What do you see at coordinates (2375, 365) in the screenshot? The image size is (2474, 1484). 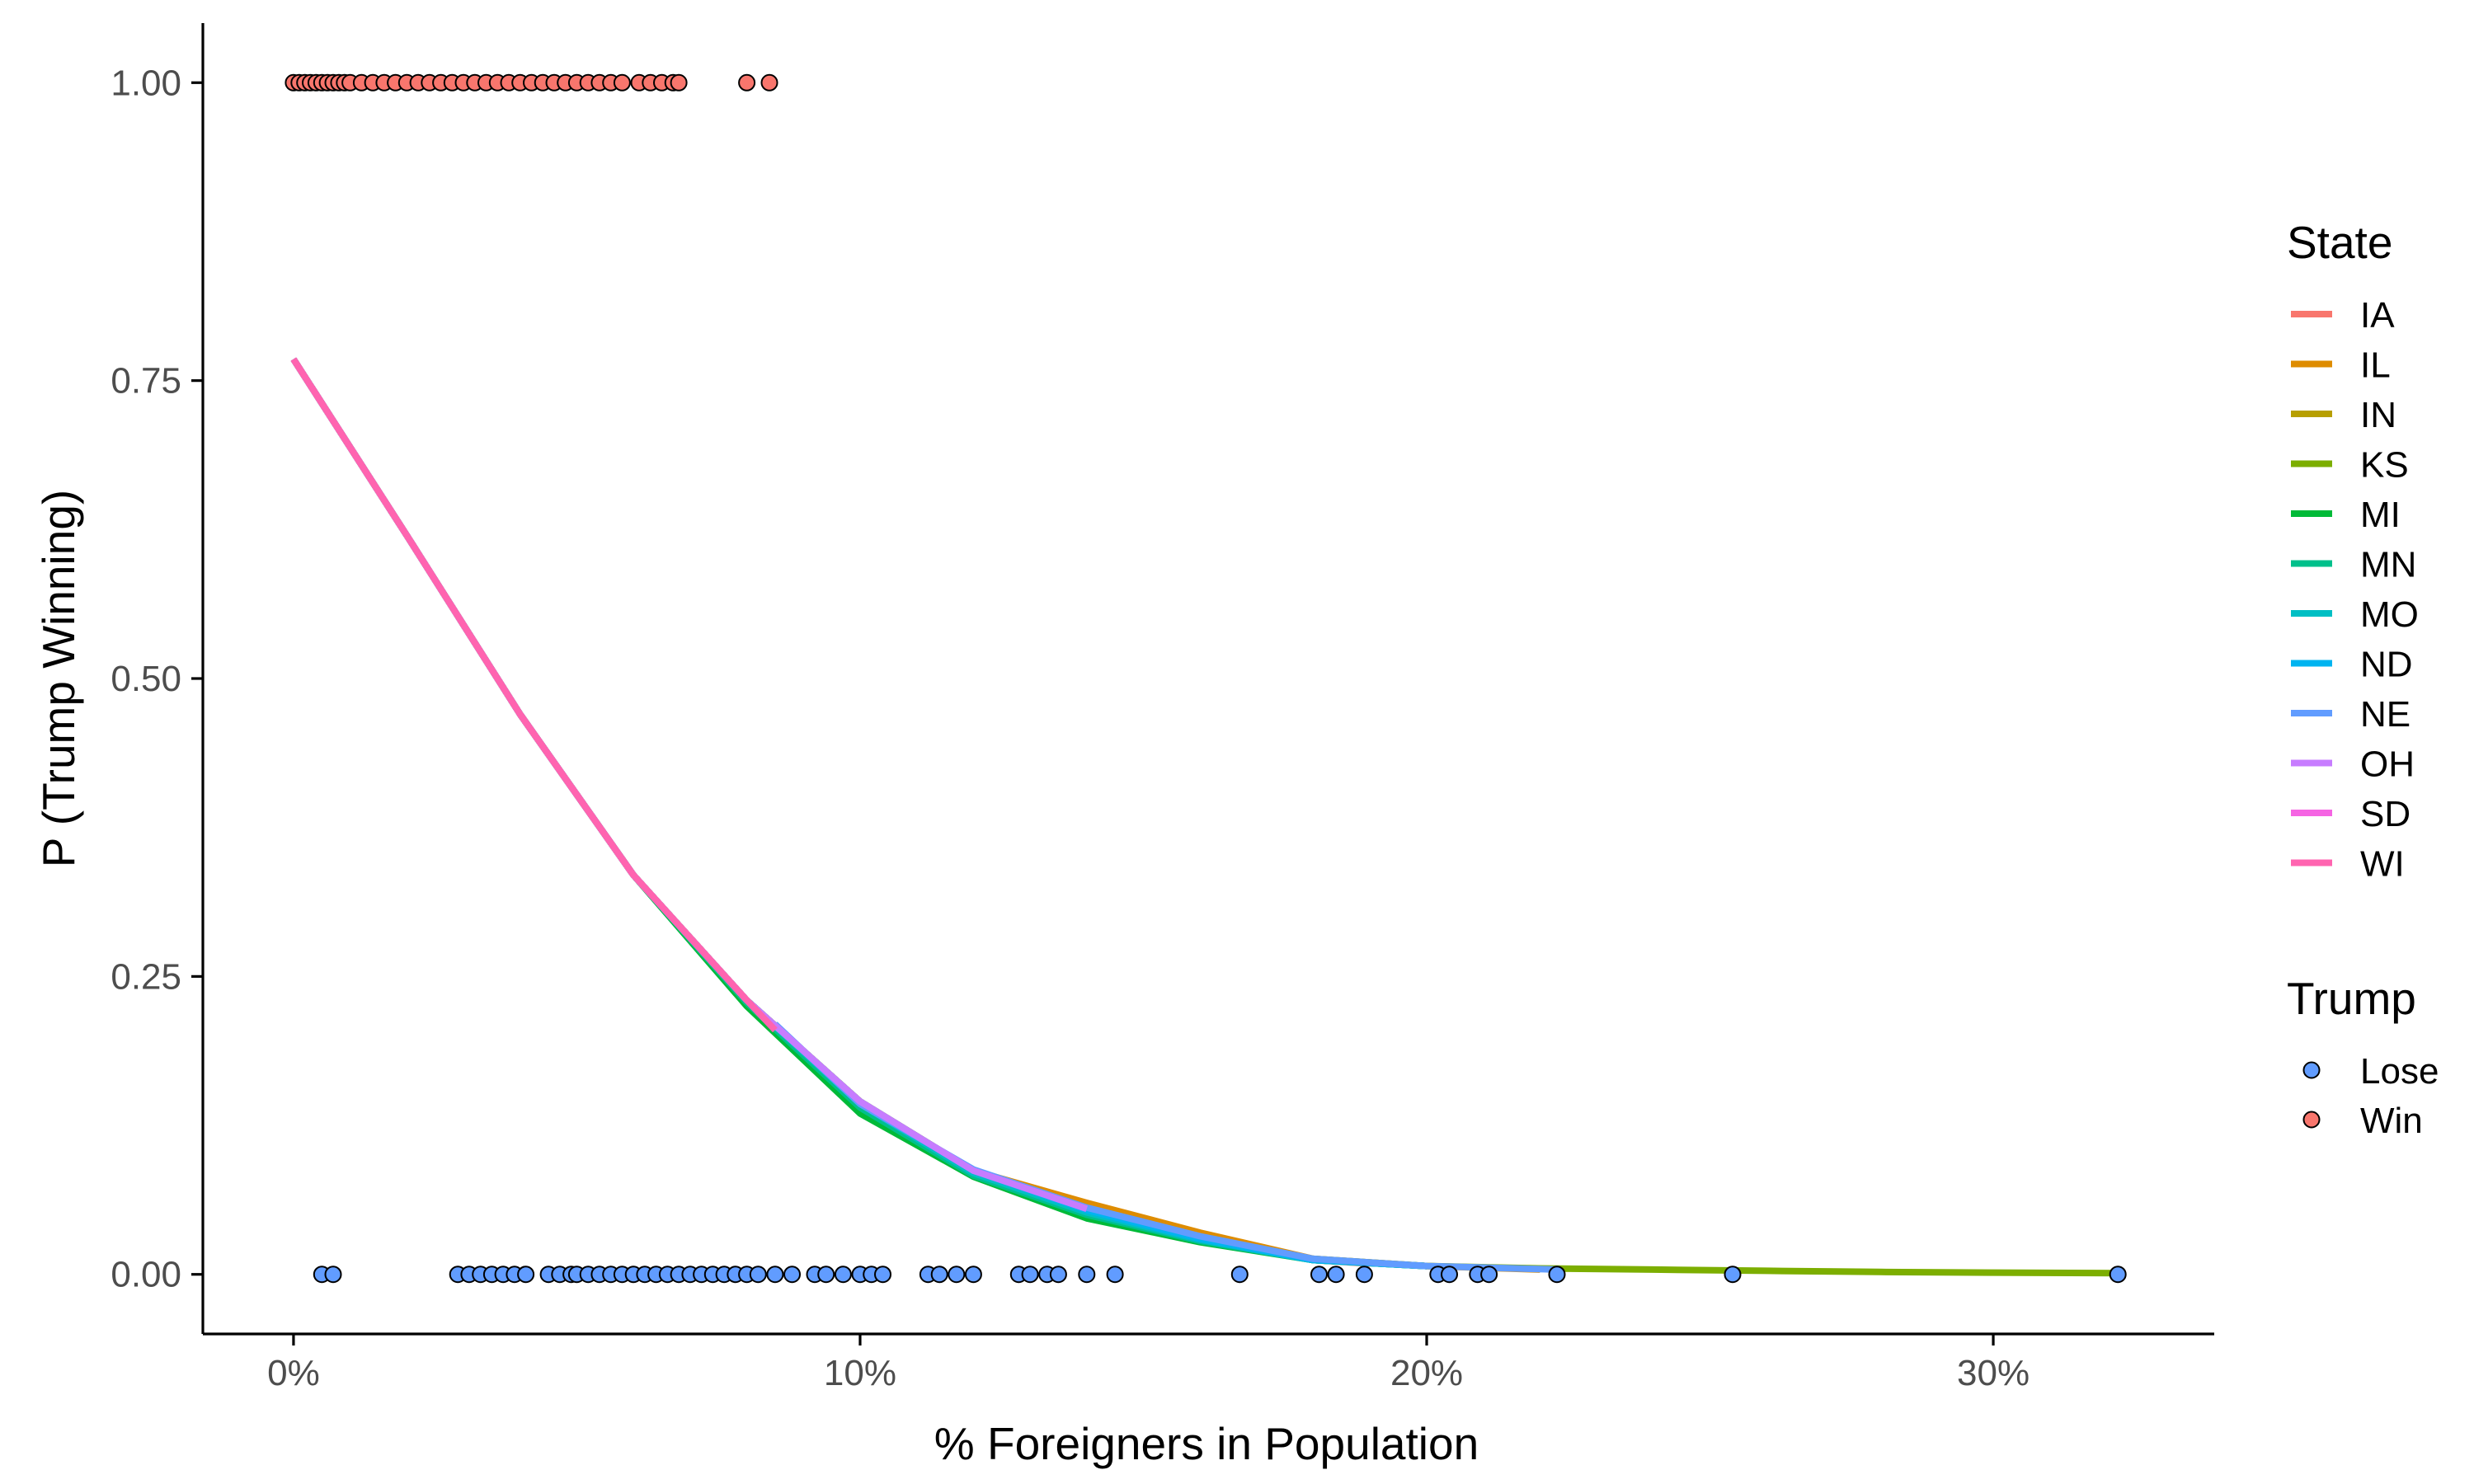 I see `legend-label-il: IL` at bounding box center [2375, 365].